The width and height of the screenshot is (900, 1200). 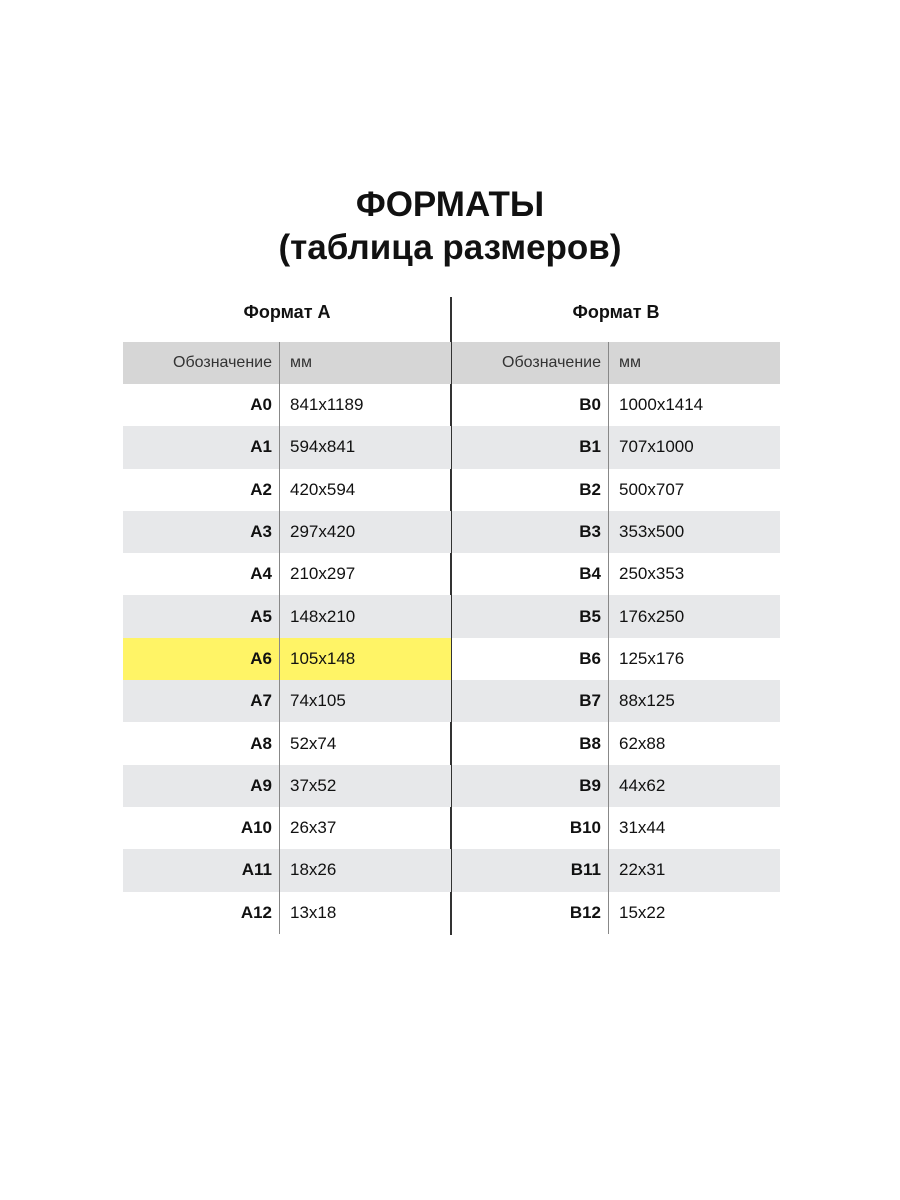 I want to click on format-size-mm: 250x353, so click(x=652, y=574).